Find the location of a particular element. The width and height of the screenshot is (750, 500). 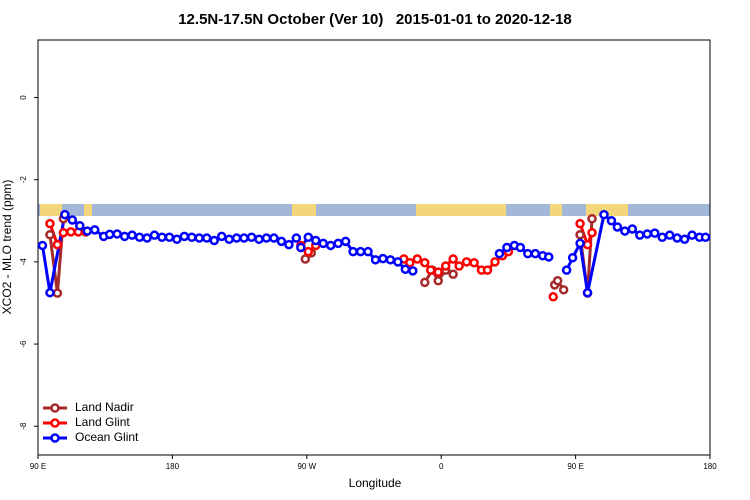

series-line is located at coordinates (321, 256).